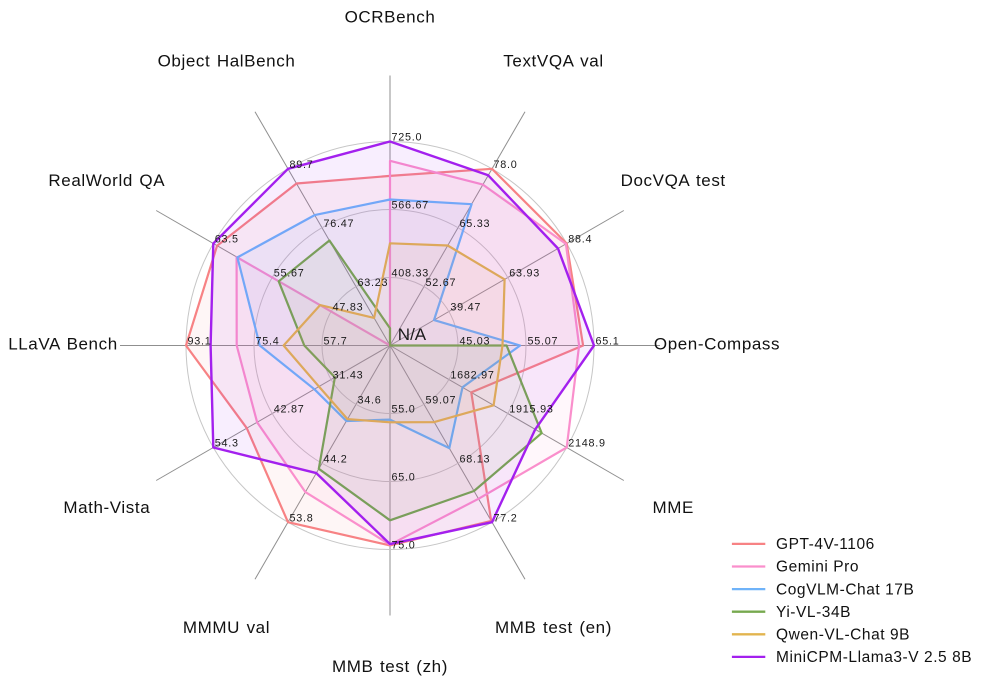 The width and height of the screenshot is (986, 695). Describe the element at coordinates (441, 283) in the screenshot. I see `svg-text: 52.67` at that location.